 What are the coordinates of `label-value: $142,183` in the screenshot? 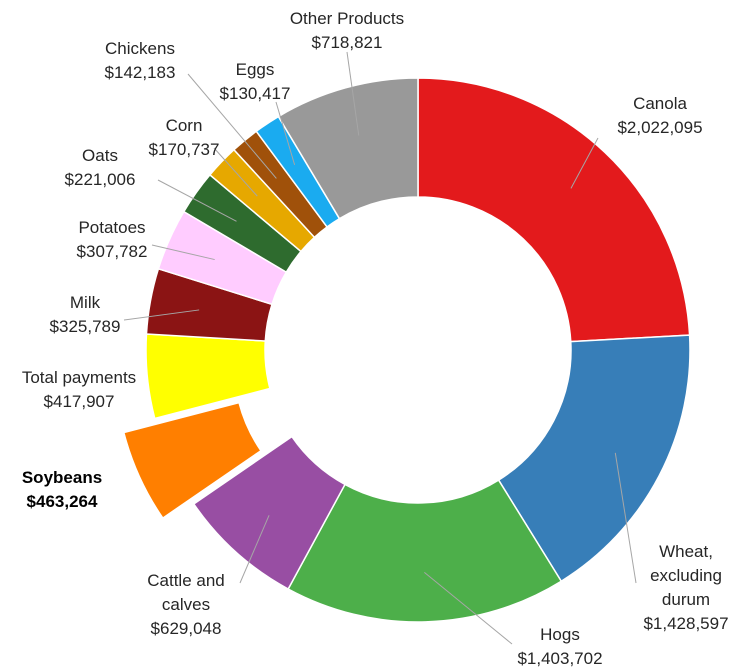 It's located at (140, 72).